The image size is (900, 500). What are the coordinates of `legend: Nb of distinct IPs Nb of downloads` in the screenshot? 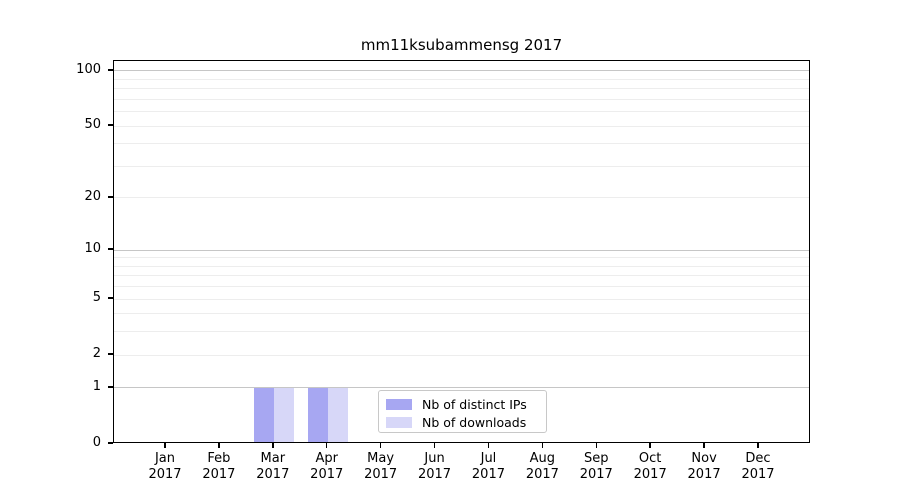 It's located at (462, 411).